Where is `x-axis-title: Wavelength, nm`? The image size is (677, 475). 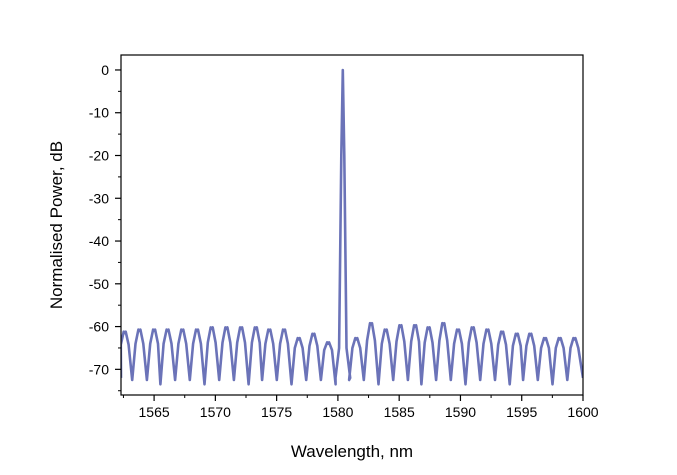
x-axis-title: Wavelength, nm is located at coordinates (352, 451).